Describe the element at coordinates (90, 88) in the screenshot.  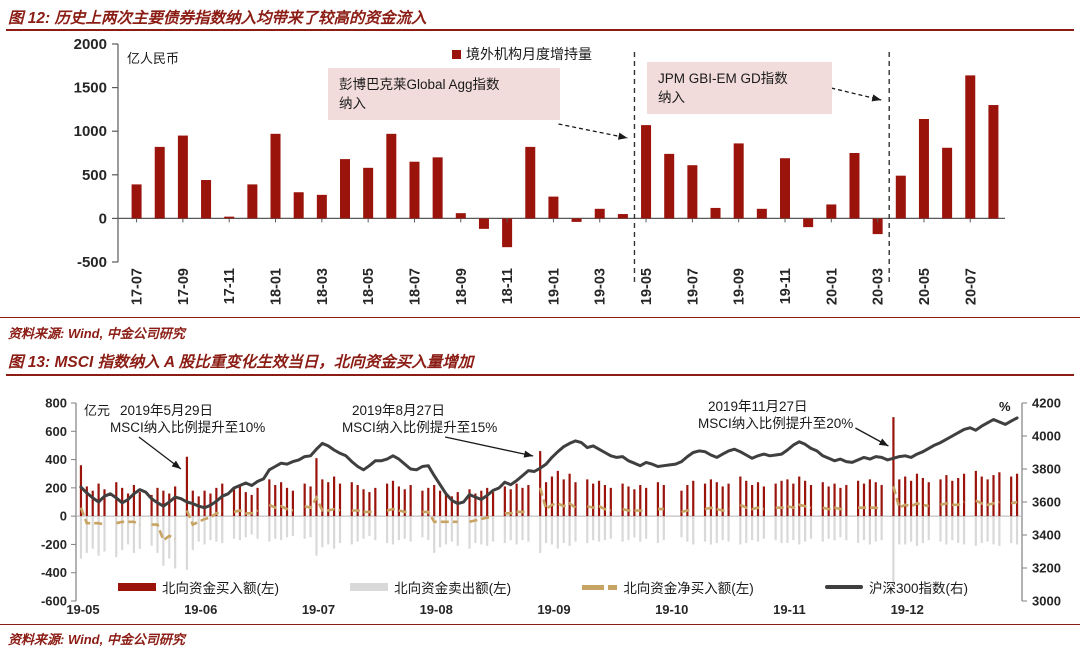
I see `y-tick-label: 1500` at that location.